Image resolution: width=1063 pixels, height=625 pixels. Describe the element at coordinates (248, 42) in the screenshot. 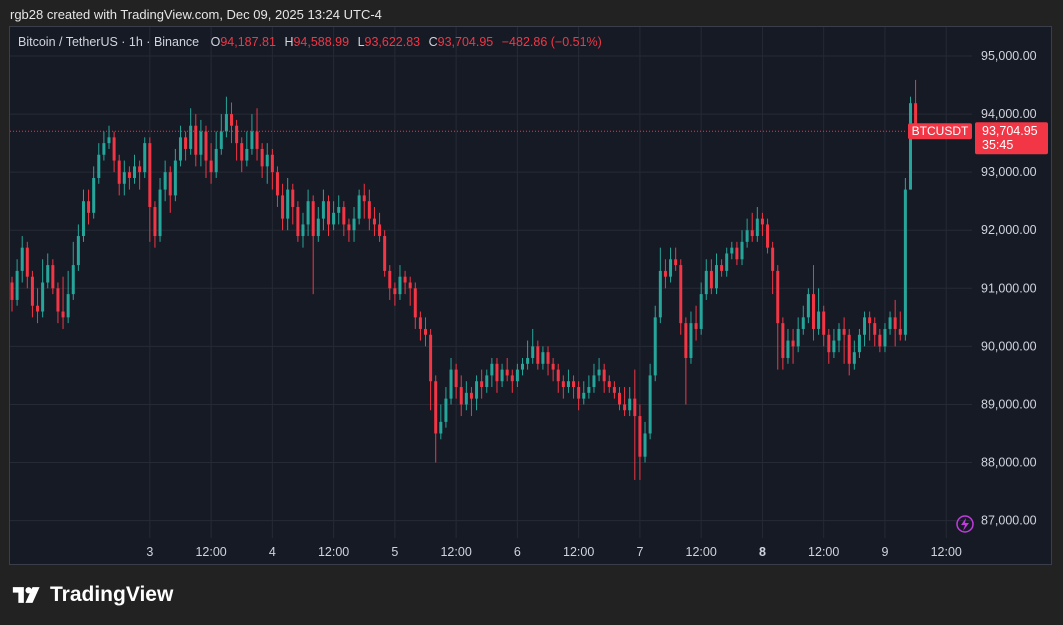

I see `open-value: 94,187.81` at that location.